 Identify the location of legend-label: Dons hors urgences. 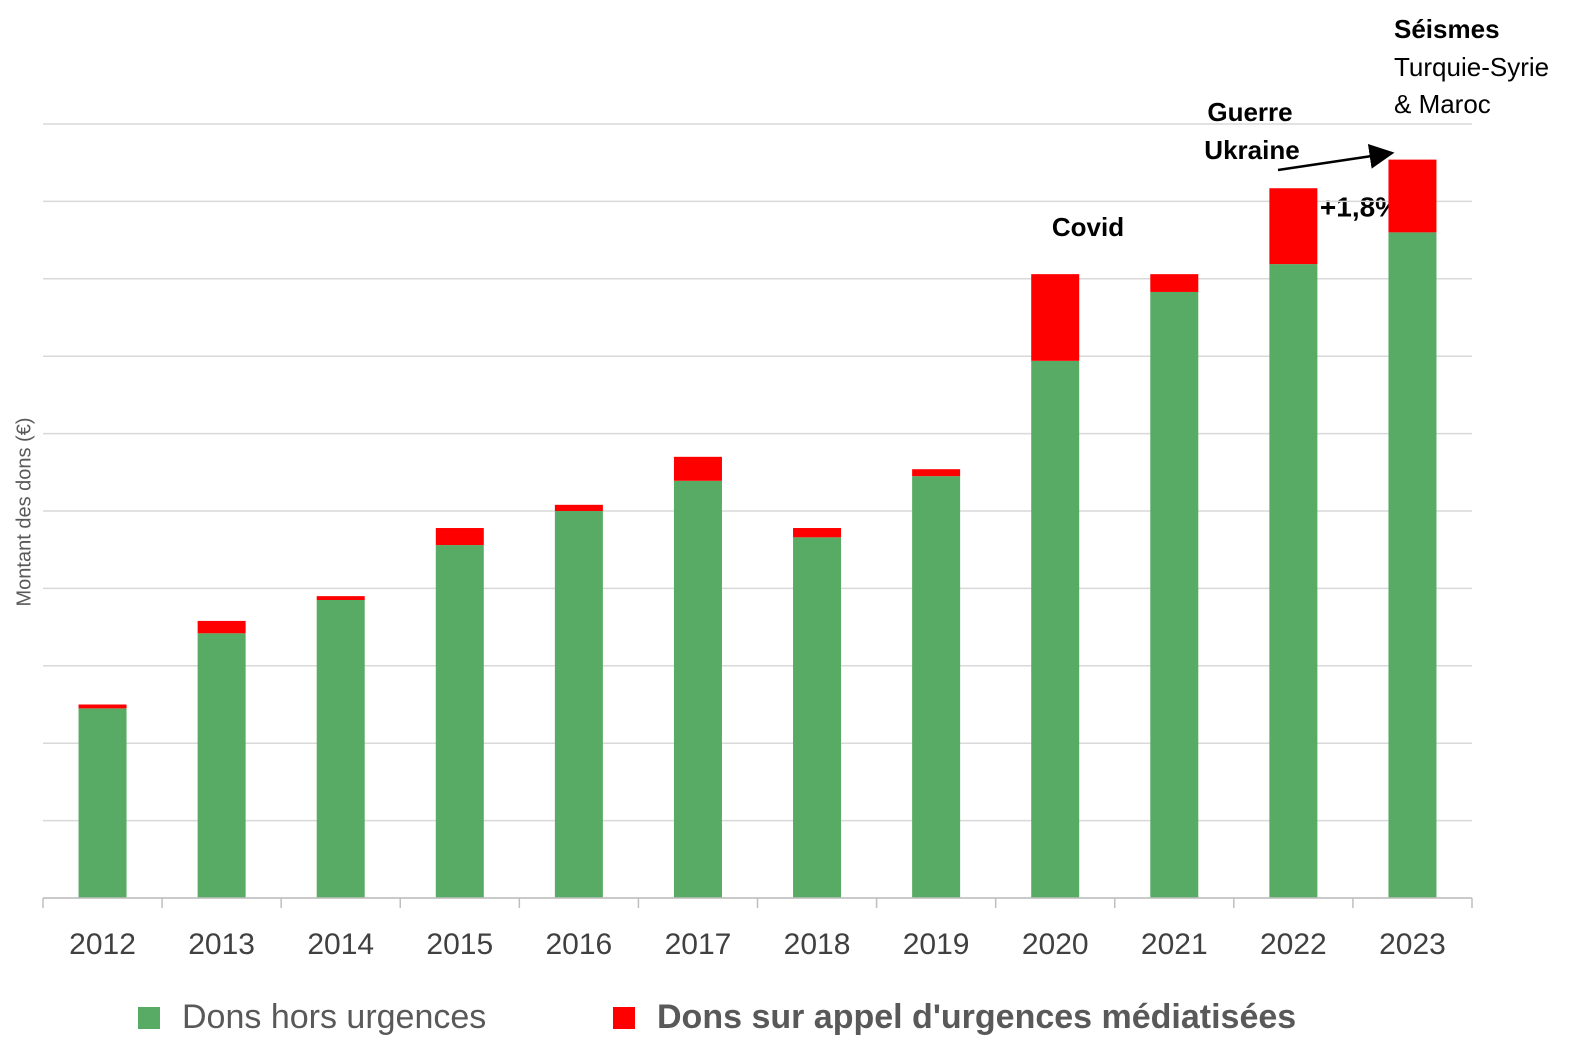
(334, 1017).